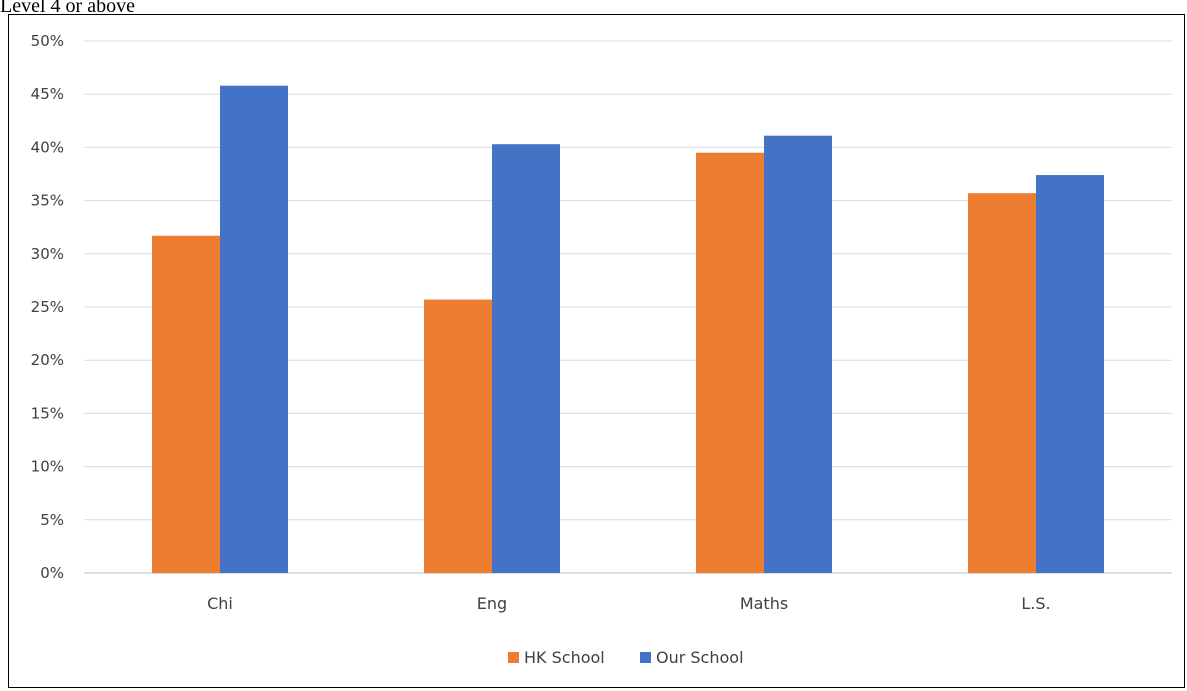 The height and width of the screenshot is (691, 1187). What do you see at coordinates (220, 603) in the screenshot?
I see `x-category-label: Chi` at bounding box center [220, 603].